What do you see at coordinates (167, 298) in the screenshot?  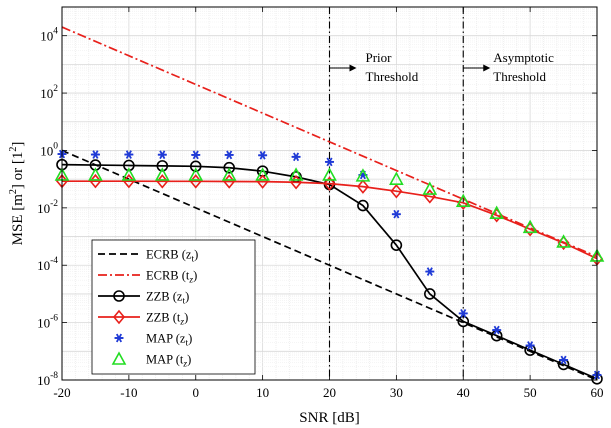 I see `legend-label: ZZB (zt)` at bounding box center [167, 298].